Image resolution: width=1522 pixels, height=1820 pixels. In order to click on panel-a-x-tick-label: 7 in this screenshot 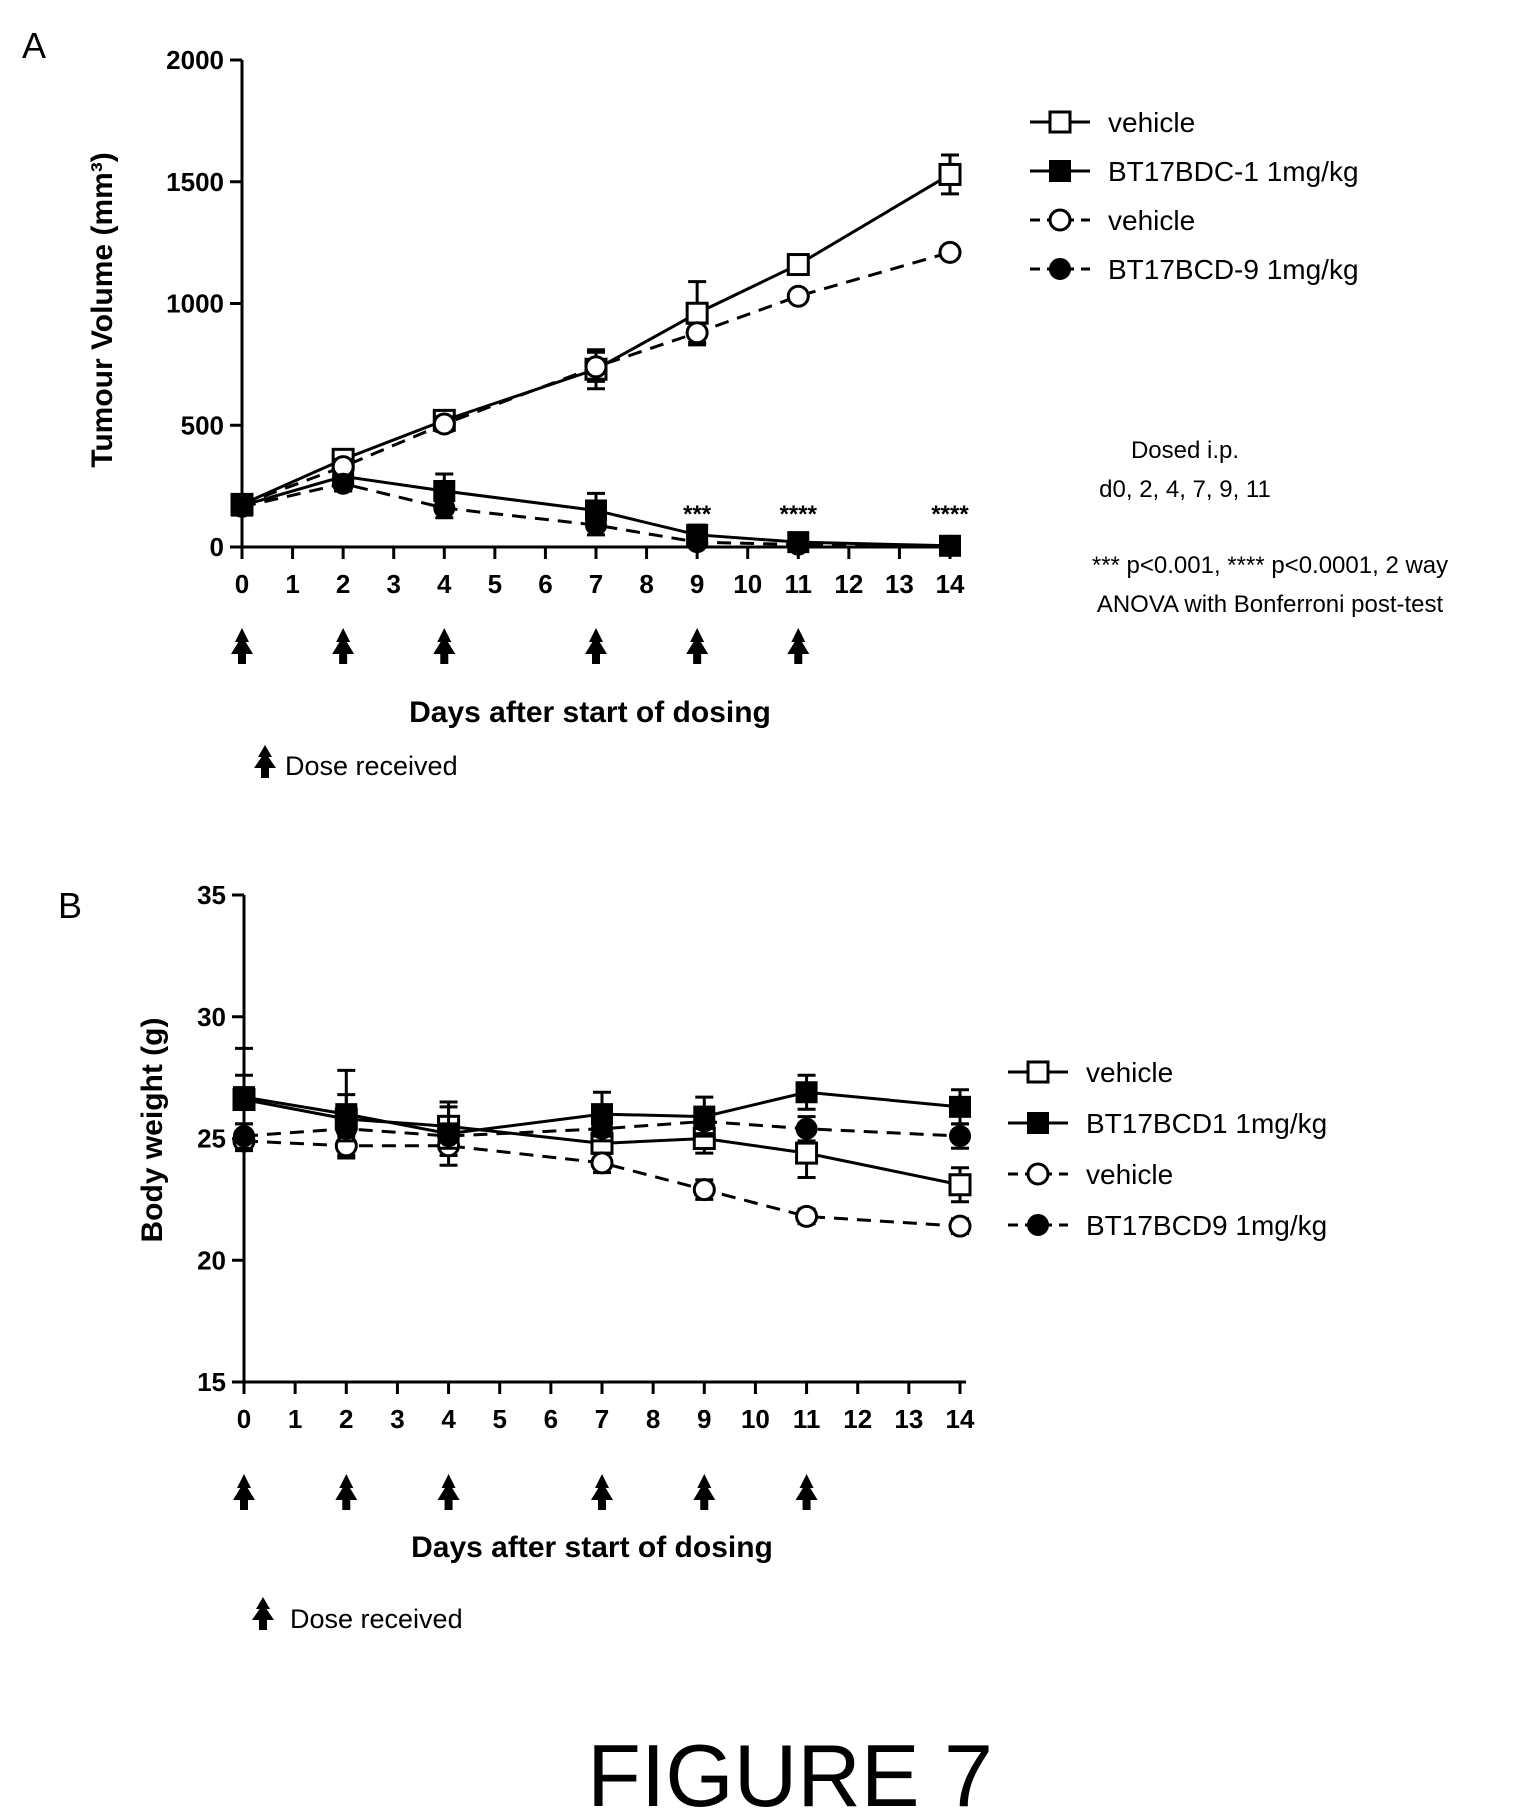, I will do `click(596, 584)`.